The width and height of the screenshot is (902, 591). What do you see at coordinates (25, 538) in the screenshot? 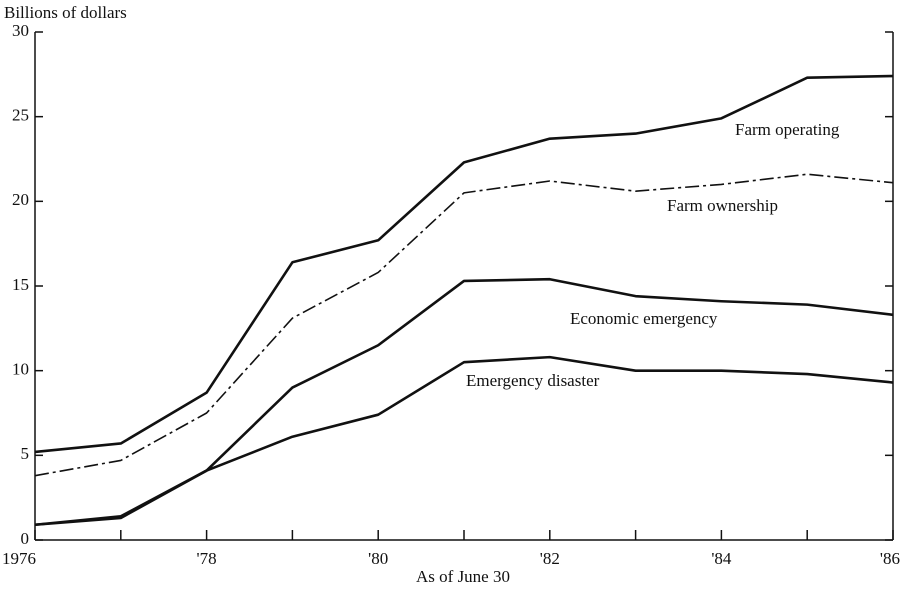
I see `y-tick-label: 0` at bounding box center [25, 538].